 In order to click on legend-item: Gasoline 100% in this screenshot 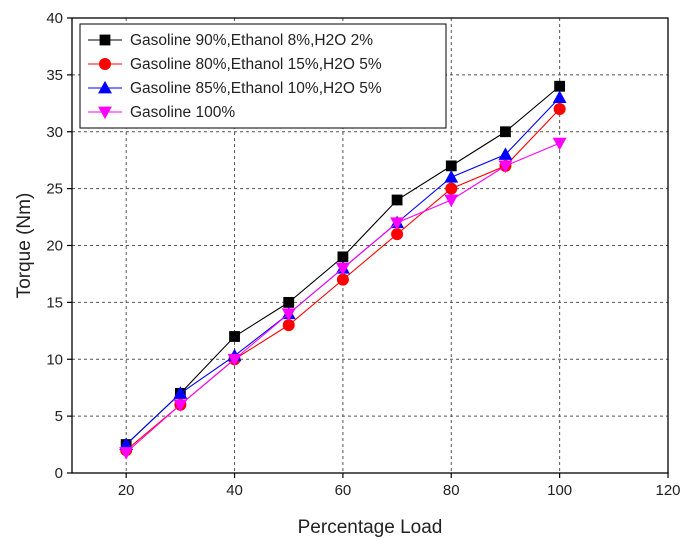, I will do `click(161, 112)`.